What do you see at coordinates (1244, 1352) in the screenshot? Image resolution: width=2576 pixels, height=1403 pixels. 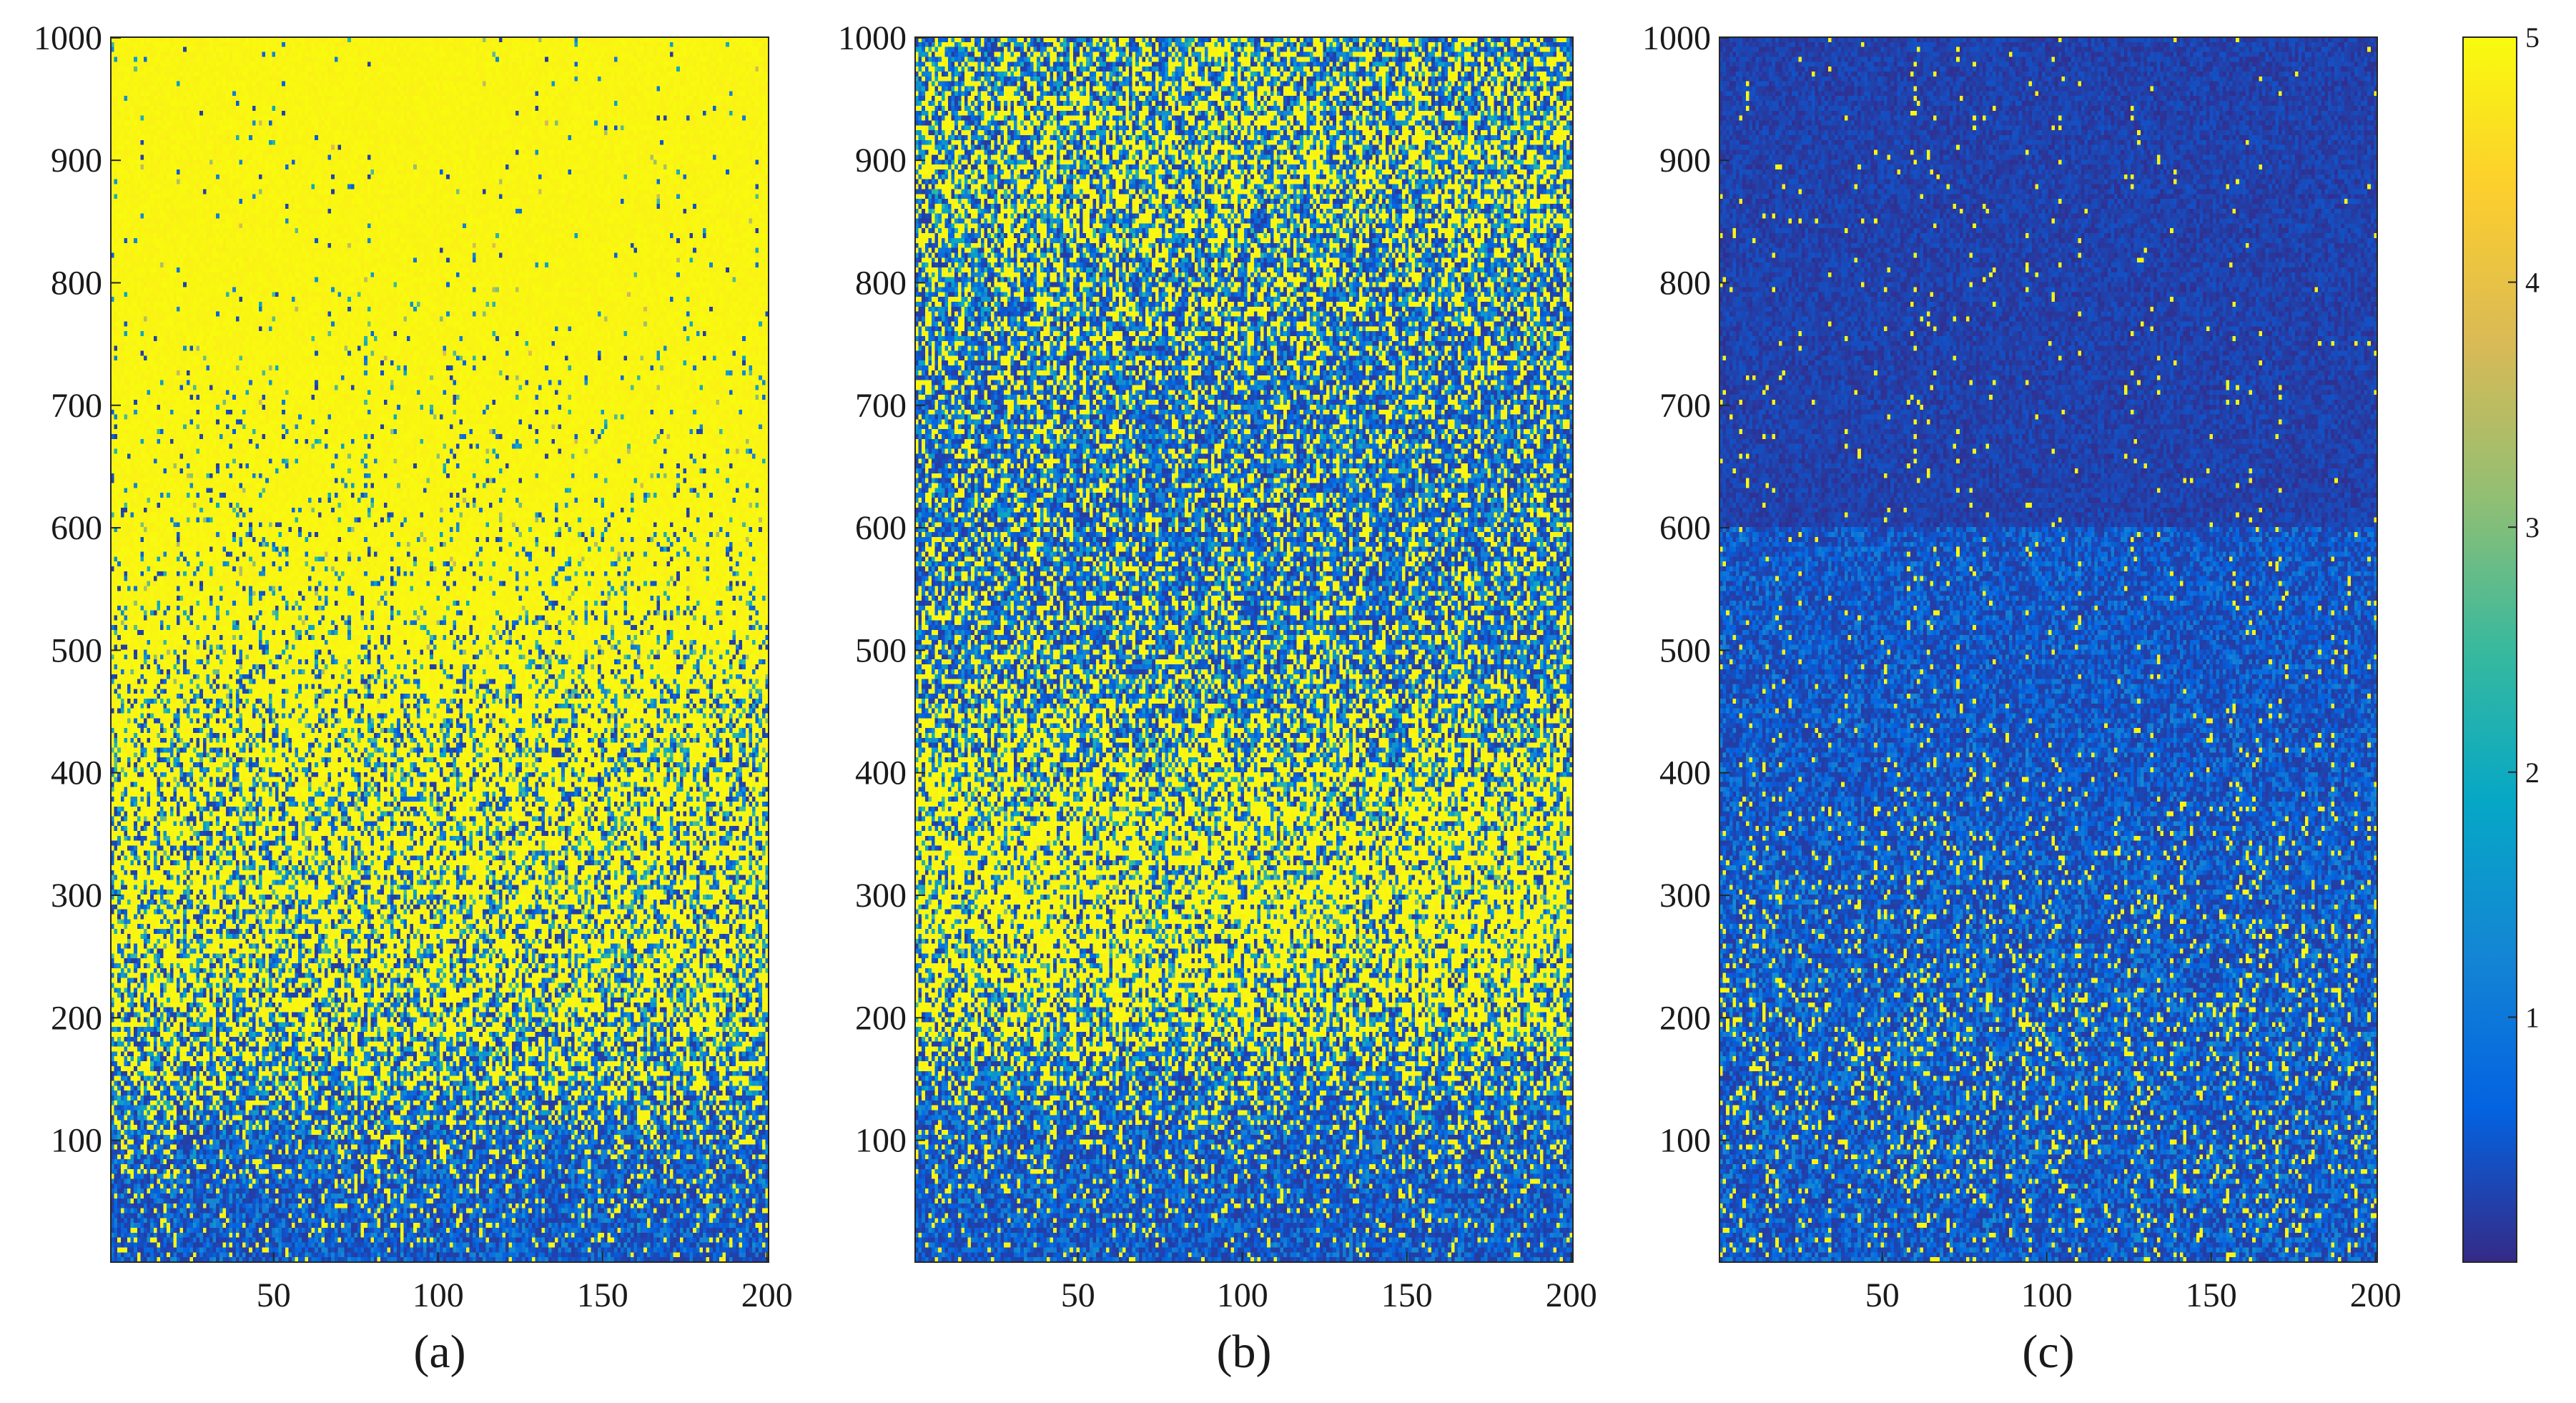 I see `panel-caption: (b)` at bounding box center [1244, 1352].